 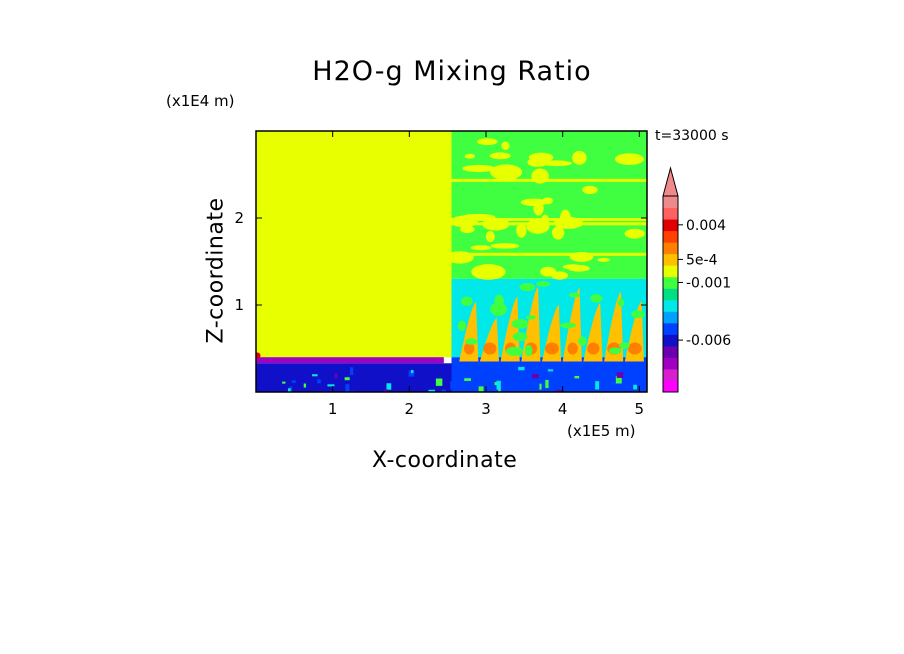 What do you see at coordinates (706, 226) in the screenshot?
I see `colorbar-label: 0.004` at bounding box center [706, 226].